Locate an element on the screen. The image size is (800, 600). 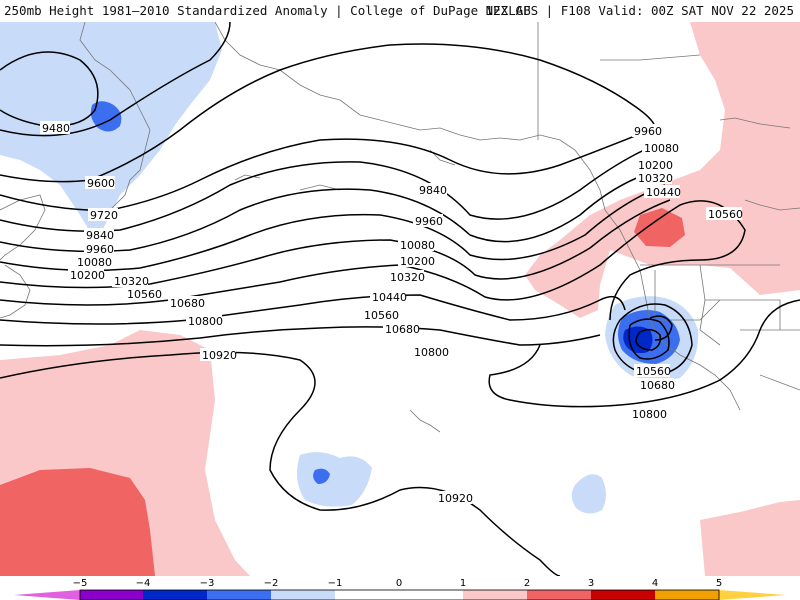
contour-label: 9600 is located at coordinates (101, 183).